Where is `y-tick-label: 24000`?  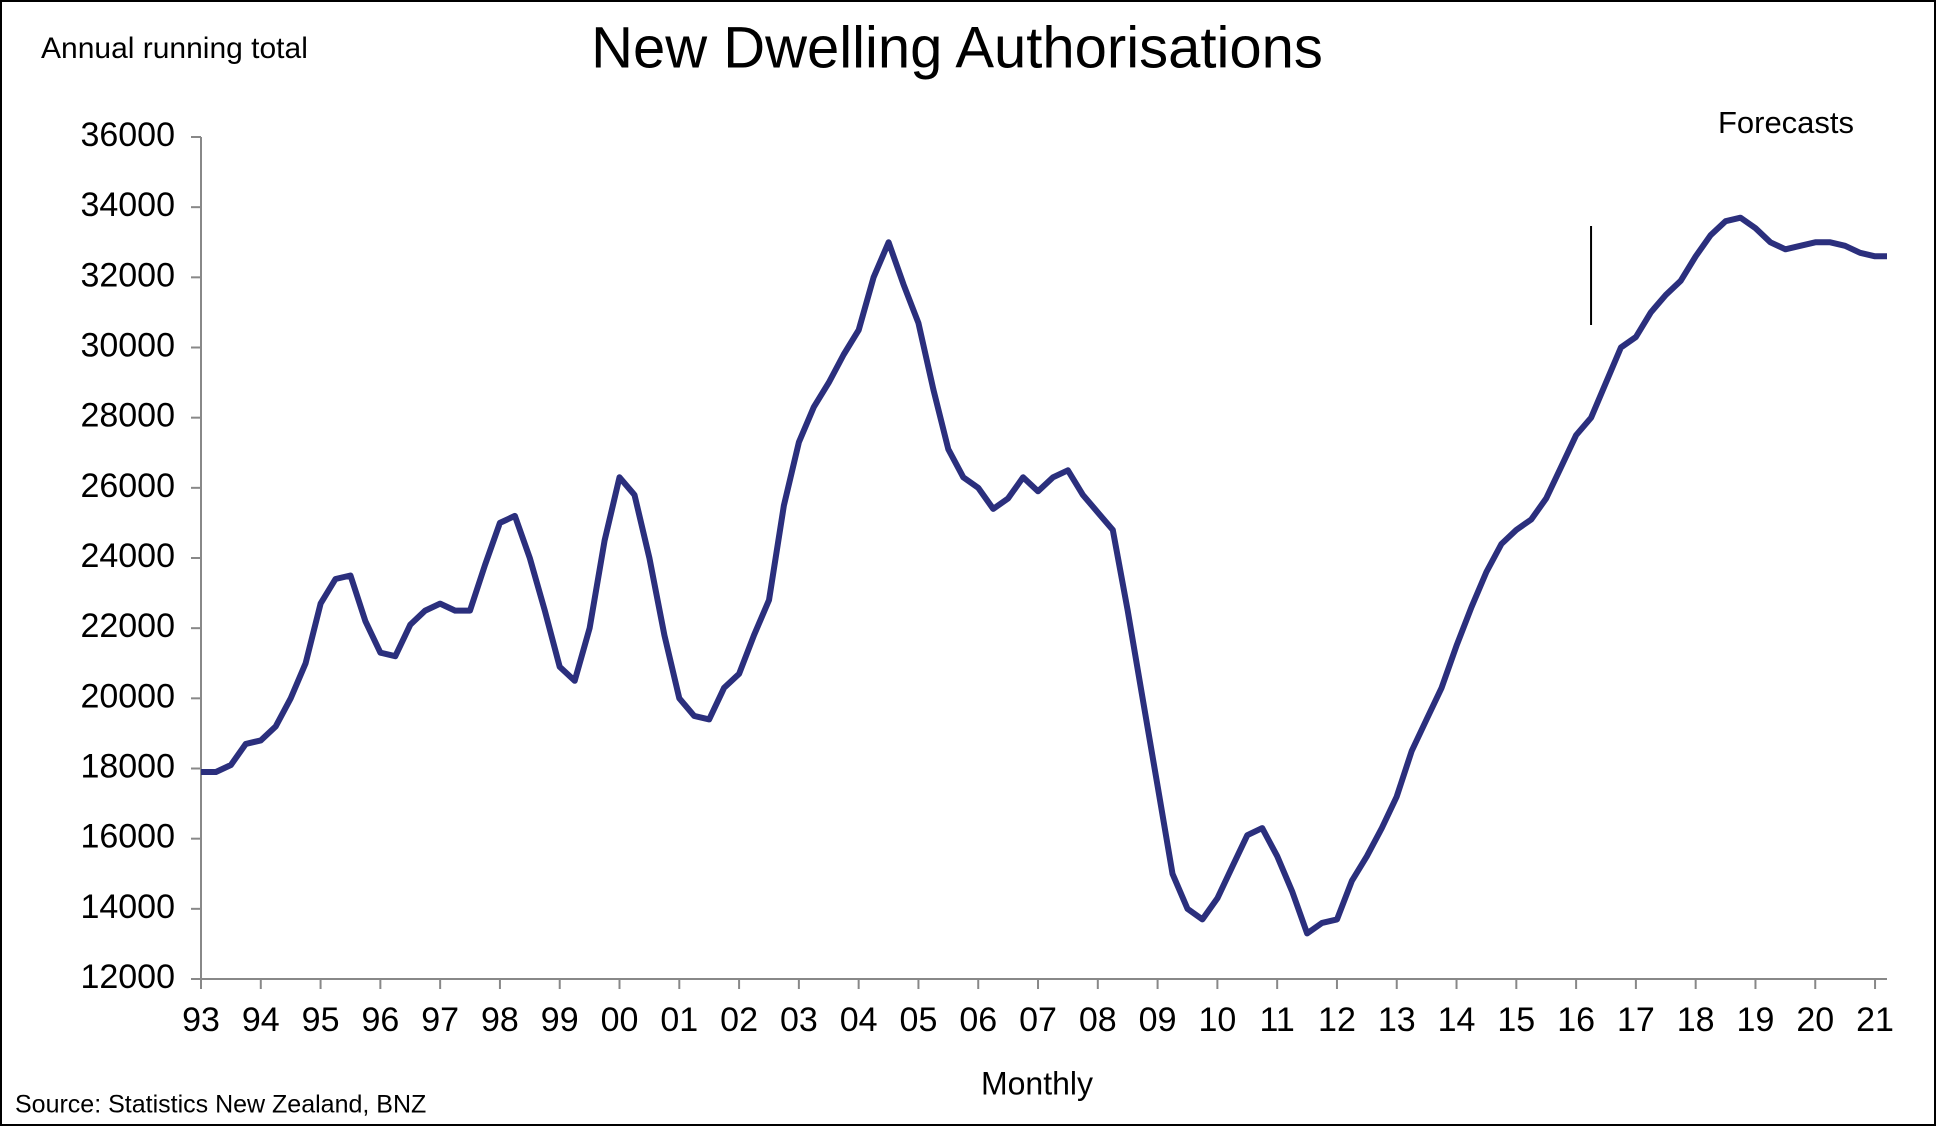 y-tick-label: 24000 is located at coordinates (127, 556).